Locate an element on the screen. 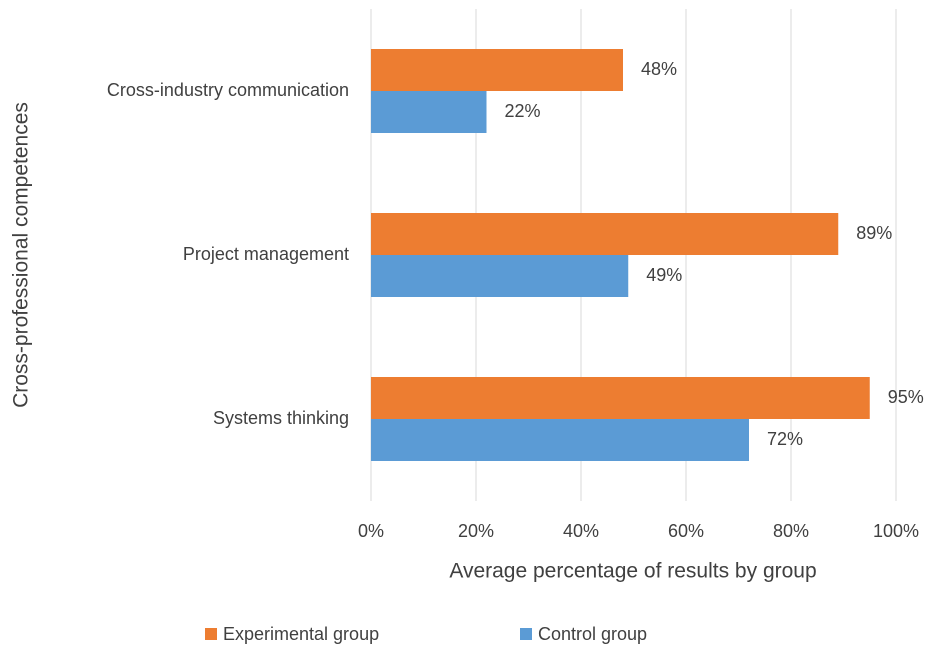 This screenshot has height=655, width=928. data-label: 49% is located at coordinates (664, 275).